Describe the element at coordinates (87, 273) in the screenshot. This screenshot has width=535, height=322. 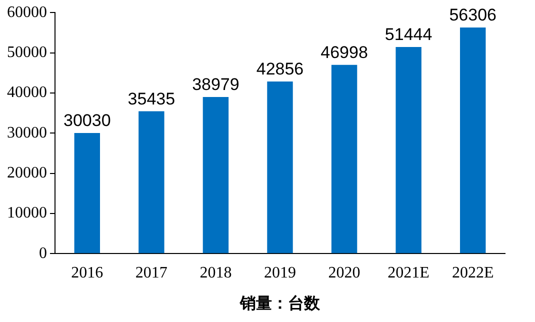
I see `x-tick-label: 2016` at that location.